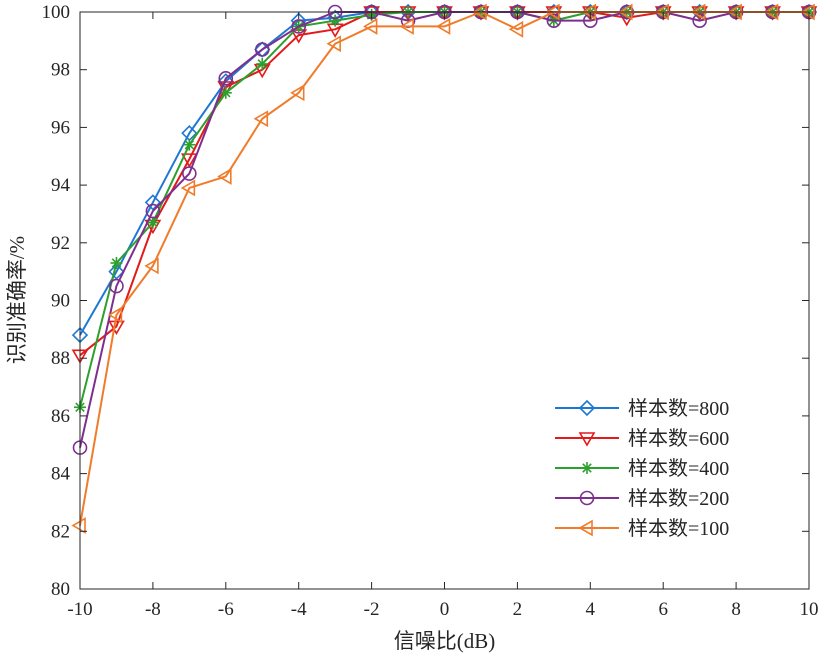 The height and width of the screenshot is (656, 826). What do you see at coordinates (60, 589) in the screenshot?
I see `y-tick-label: 80` at bounding box center [60, 589].